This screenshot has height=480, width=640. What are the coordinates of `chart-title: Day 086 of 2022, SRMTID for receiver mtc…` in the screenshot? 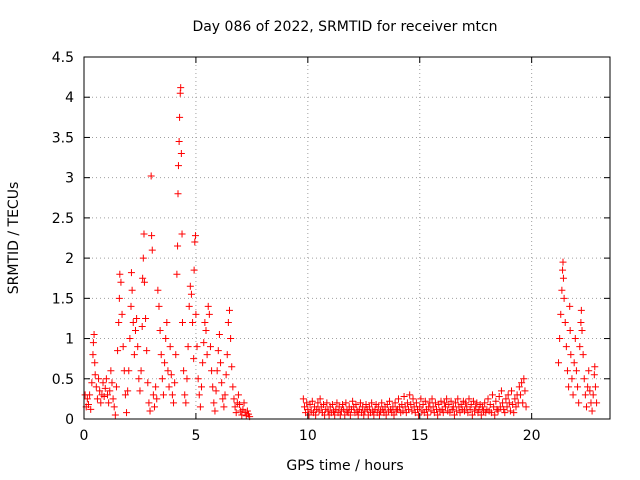 It's located at (344, 27).